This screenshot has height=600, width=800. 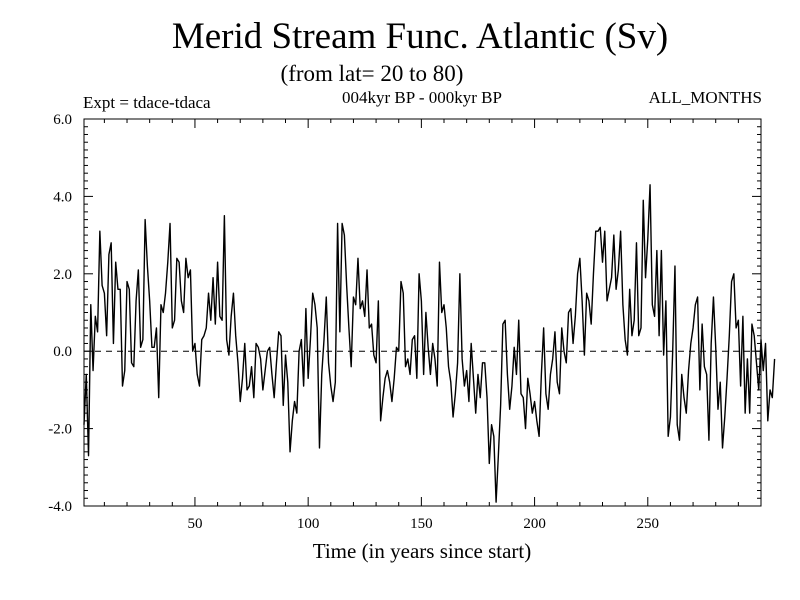 What do you see at coordinates (422, 551) in the screenshot?
I see `x-axis-label: Time (in years since start)` at bounding box center [422, 551].